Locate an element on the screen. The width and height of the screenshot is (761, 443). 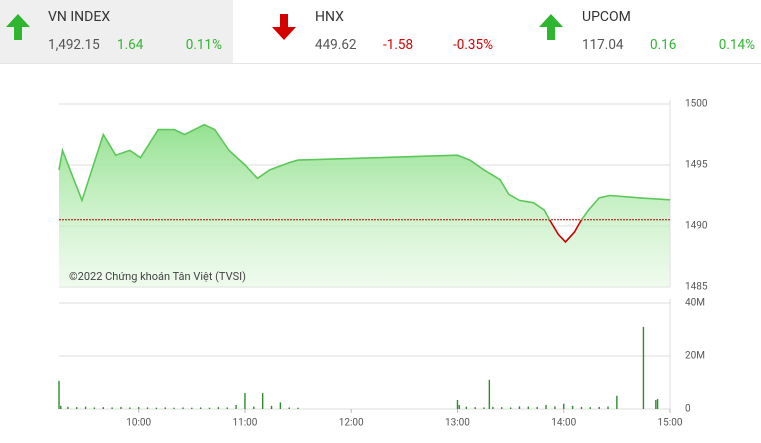
ticker-change: 0.16 is located at coordinates (663, 45).